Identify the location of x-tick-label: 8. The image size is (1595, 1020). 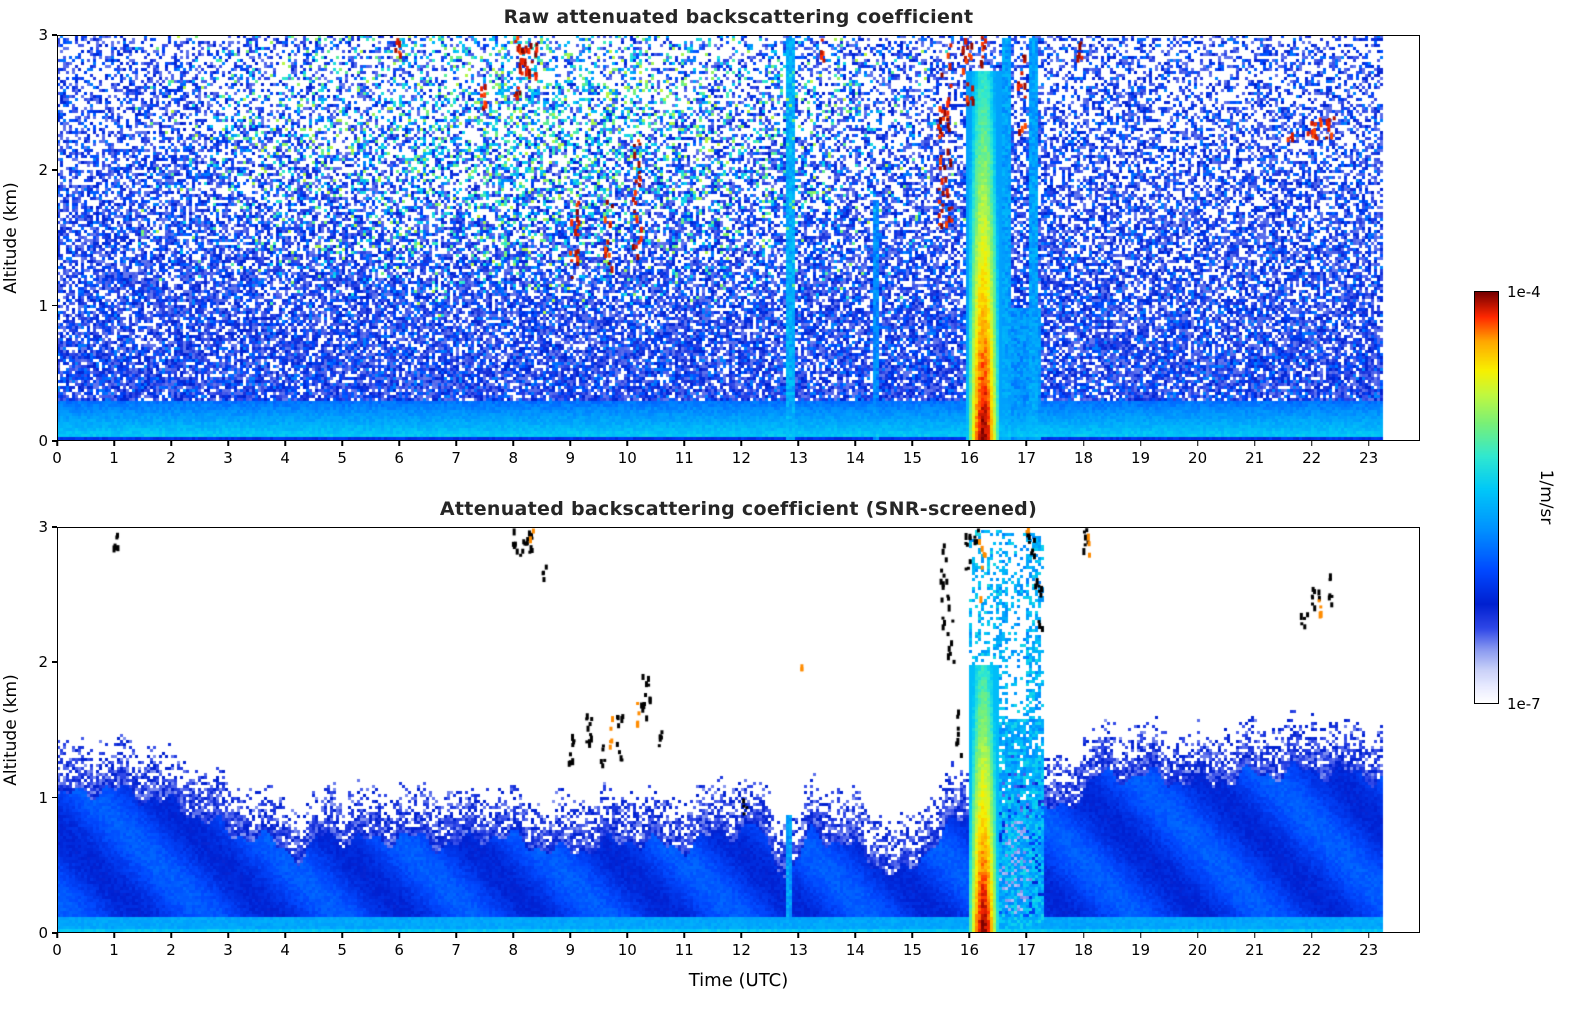
(513, 458).